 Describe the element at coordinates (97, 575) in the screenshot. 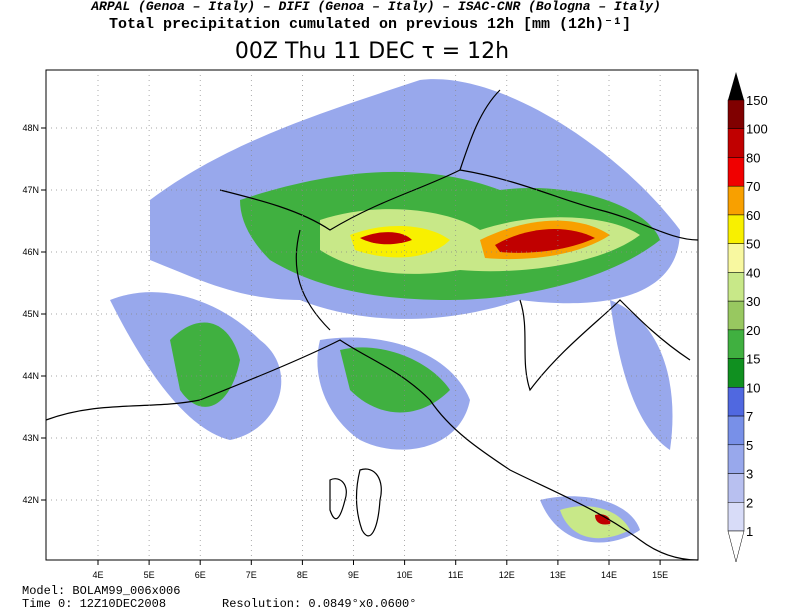

I see `lon-label: 4E` at that location.